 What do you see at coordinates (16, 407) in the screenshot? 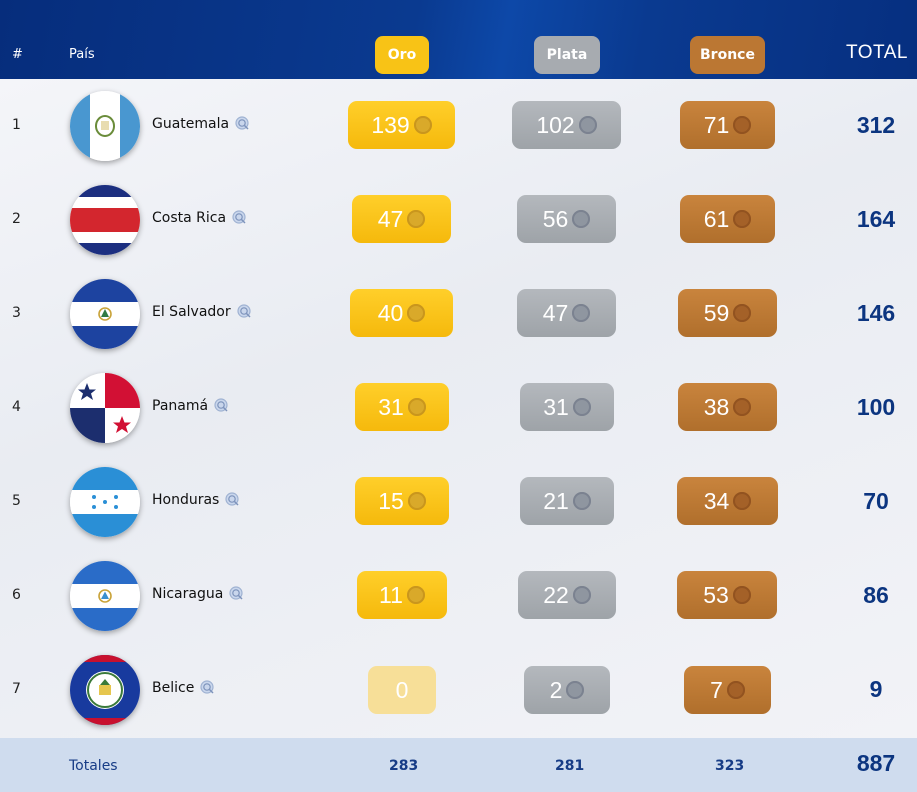
I see `rank-cell: 4` at bounding box center [16, 407].